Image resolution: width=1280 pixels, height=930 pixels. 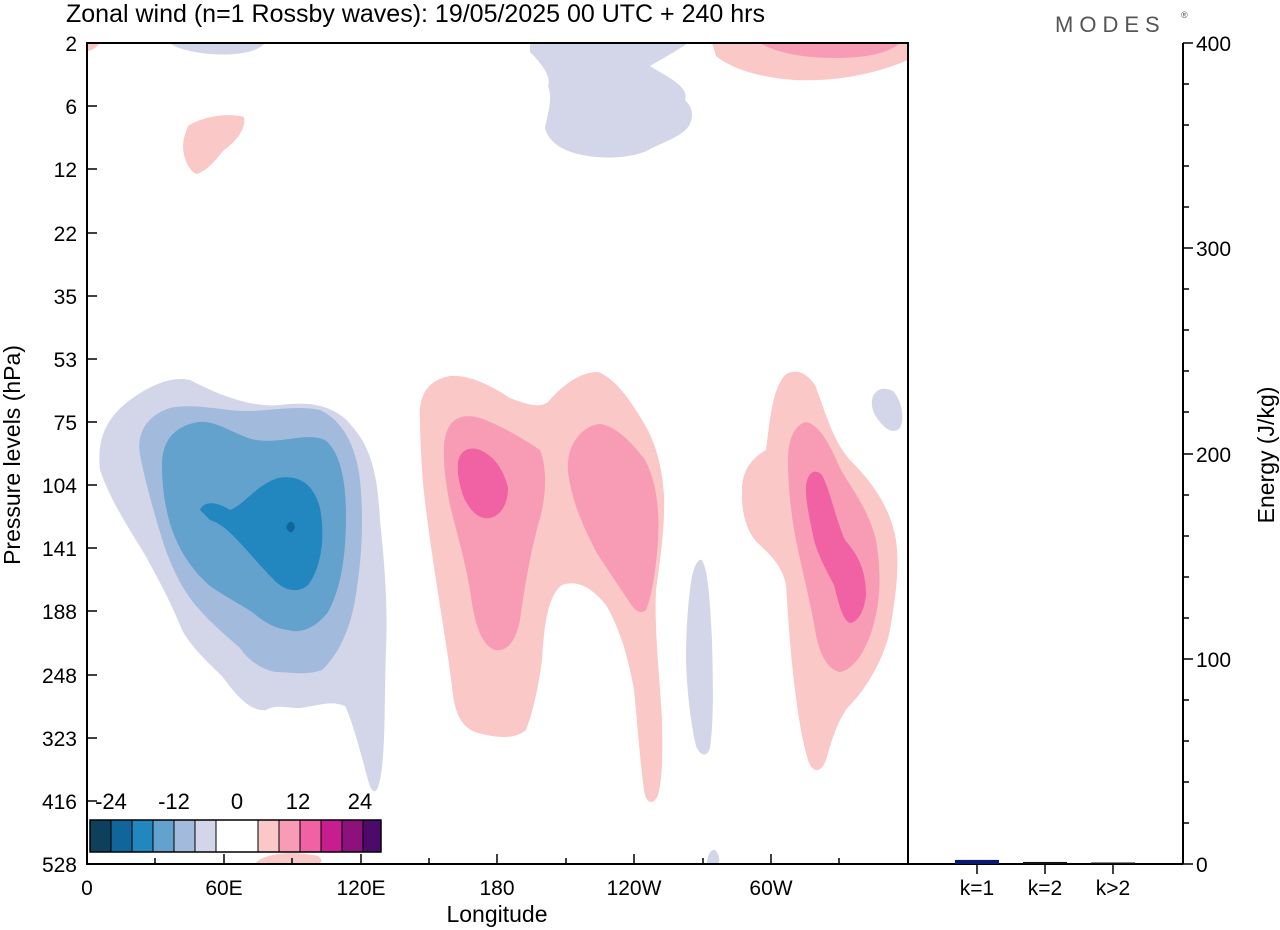 I want to click on x-tick-label: 180, so click(x=496, y=888).